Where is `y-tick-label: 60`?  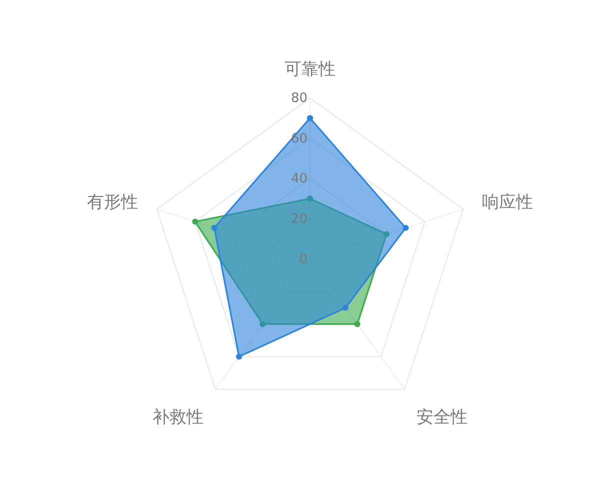
y-tick-label: 60 is located at coordinates (299, 138).